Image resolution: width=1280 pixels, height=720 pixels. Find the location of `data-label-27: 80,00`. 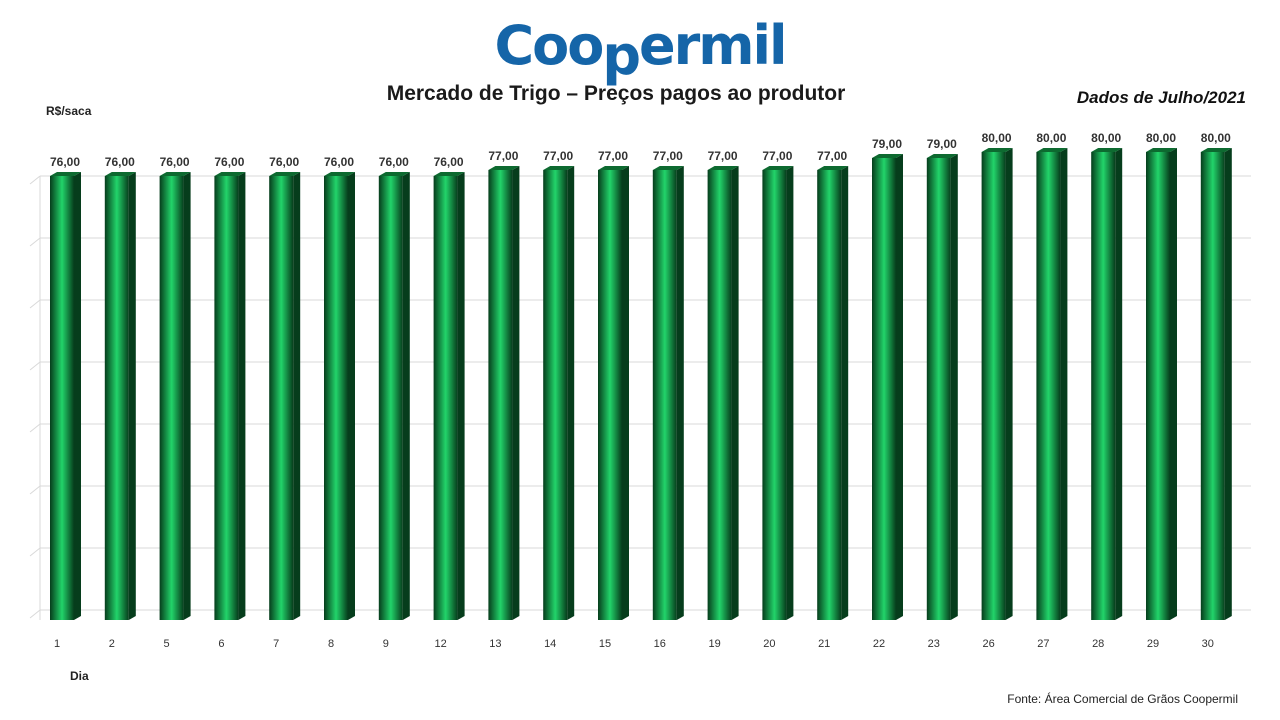

data-label-27: 80,00 is located at coordinates (1051, 138).